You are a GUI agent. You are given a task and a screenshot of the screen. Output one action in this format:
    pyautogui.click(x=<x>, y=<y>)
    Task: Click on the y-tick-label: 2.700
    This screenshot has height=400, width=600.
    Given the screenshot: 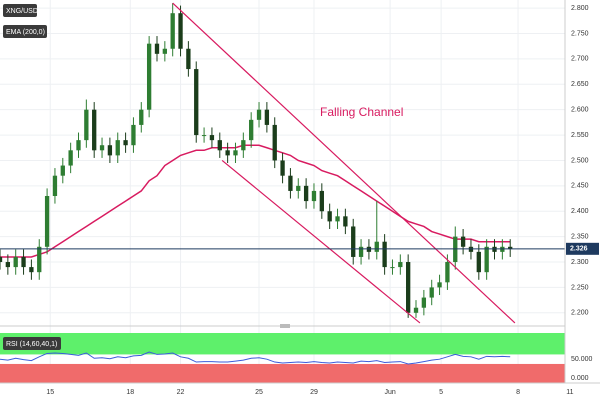 What is the action you would take?
    pyautogui.click(x=580, y=59)
    